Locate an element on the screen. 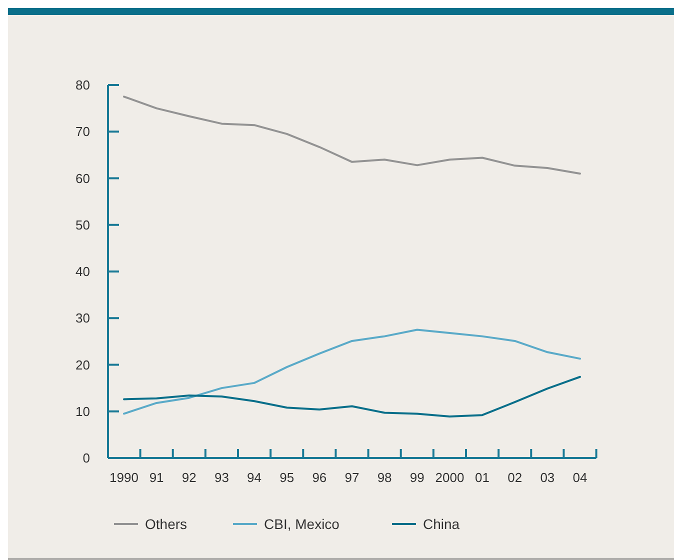 The width and height of the screenshot is (674, 560). y-tick-label: 50 is located at coordinates (83, 224).